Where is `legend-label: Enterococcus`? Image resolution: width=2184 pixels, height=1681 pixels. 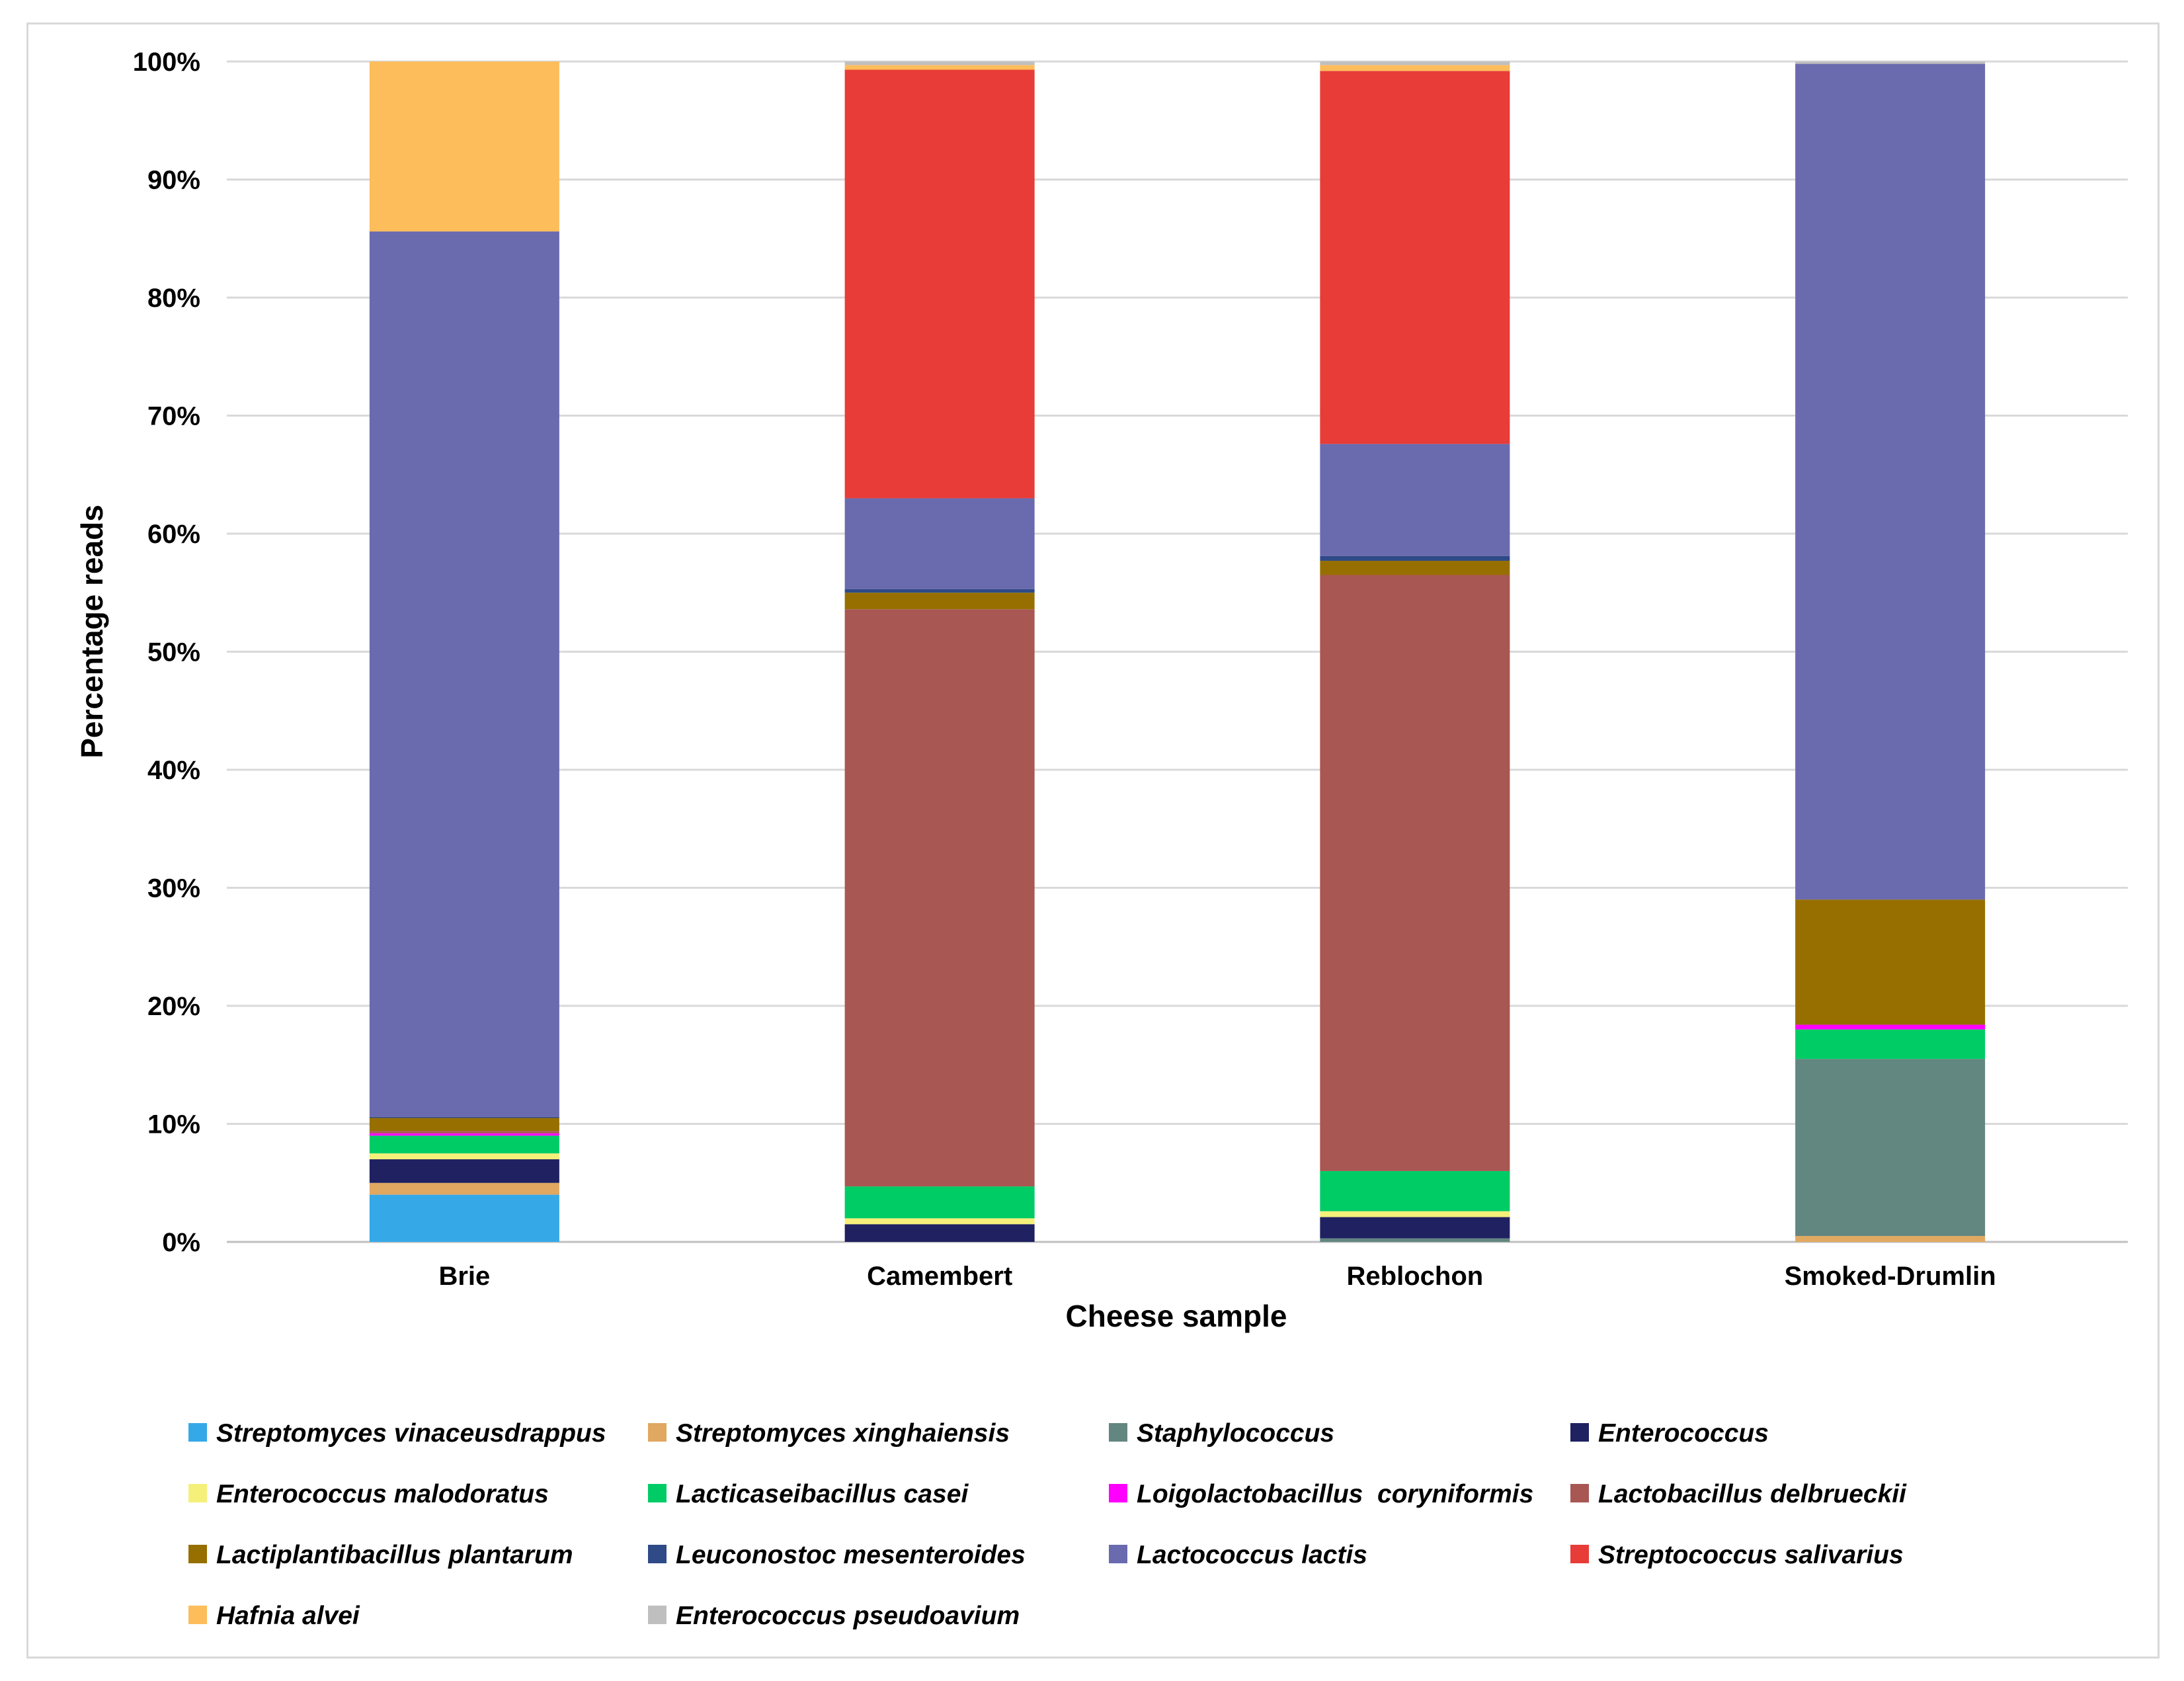
legend-label: Enterococcus is located at coordinates (1683, 1433).